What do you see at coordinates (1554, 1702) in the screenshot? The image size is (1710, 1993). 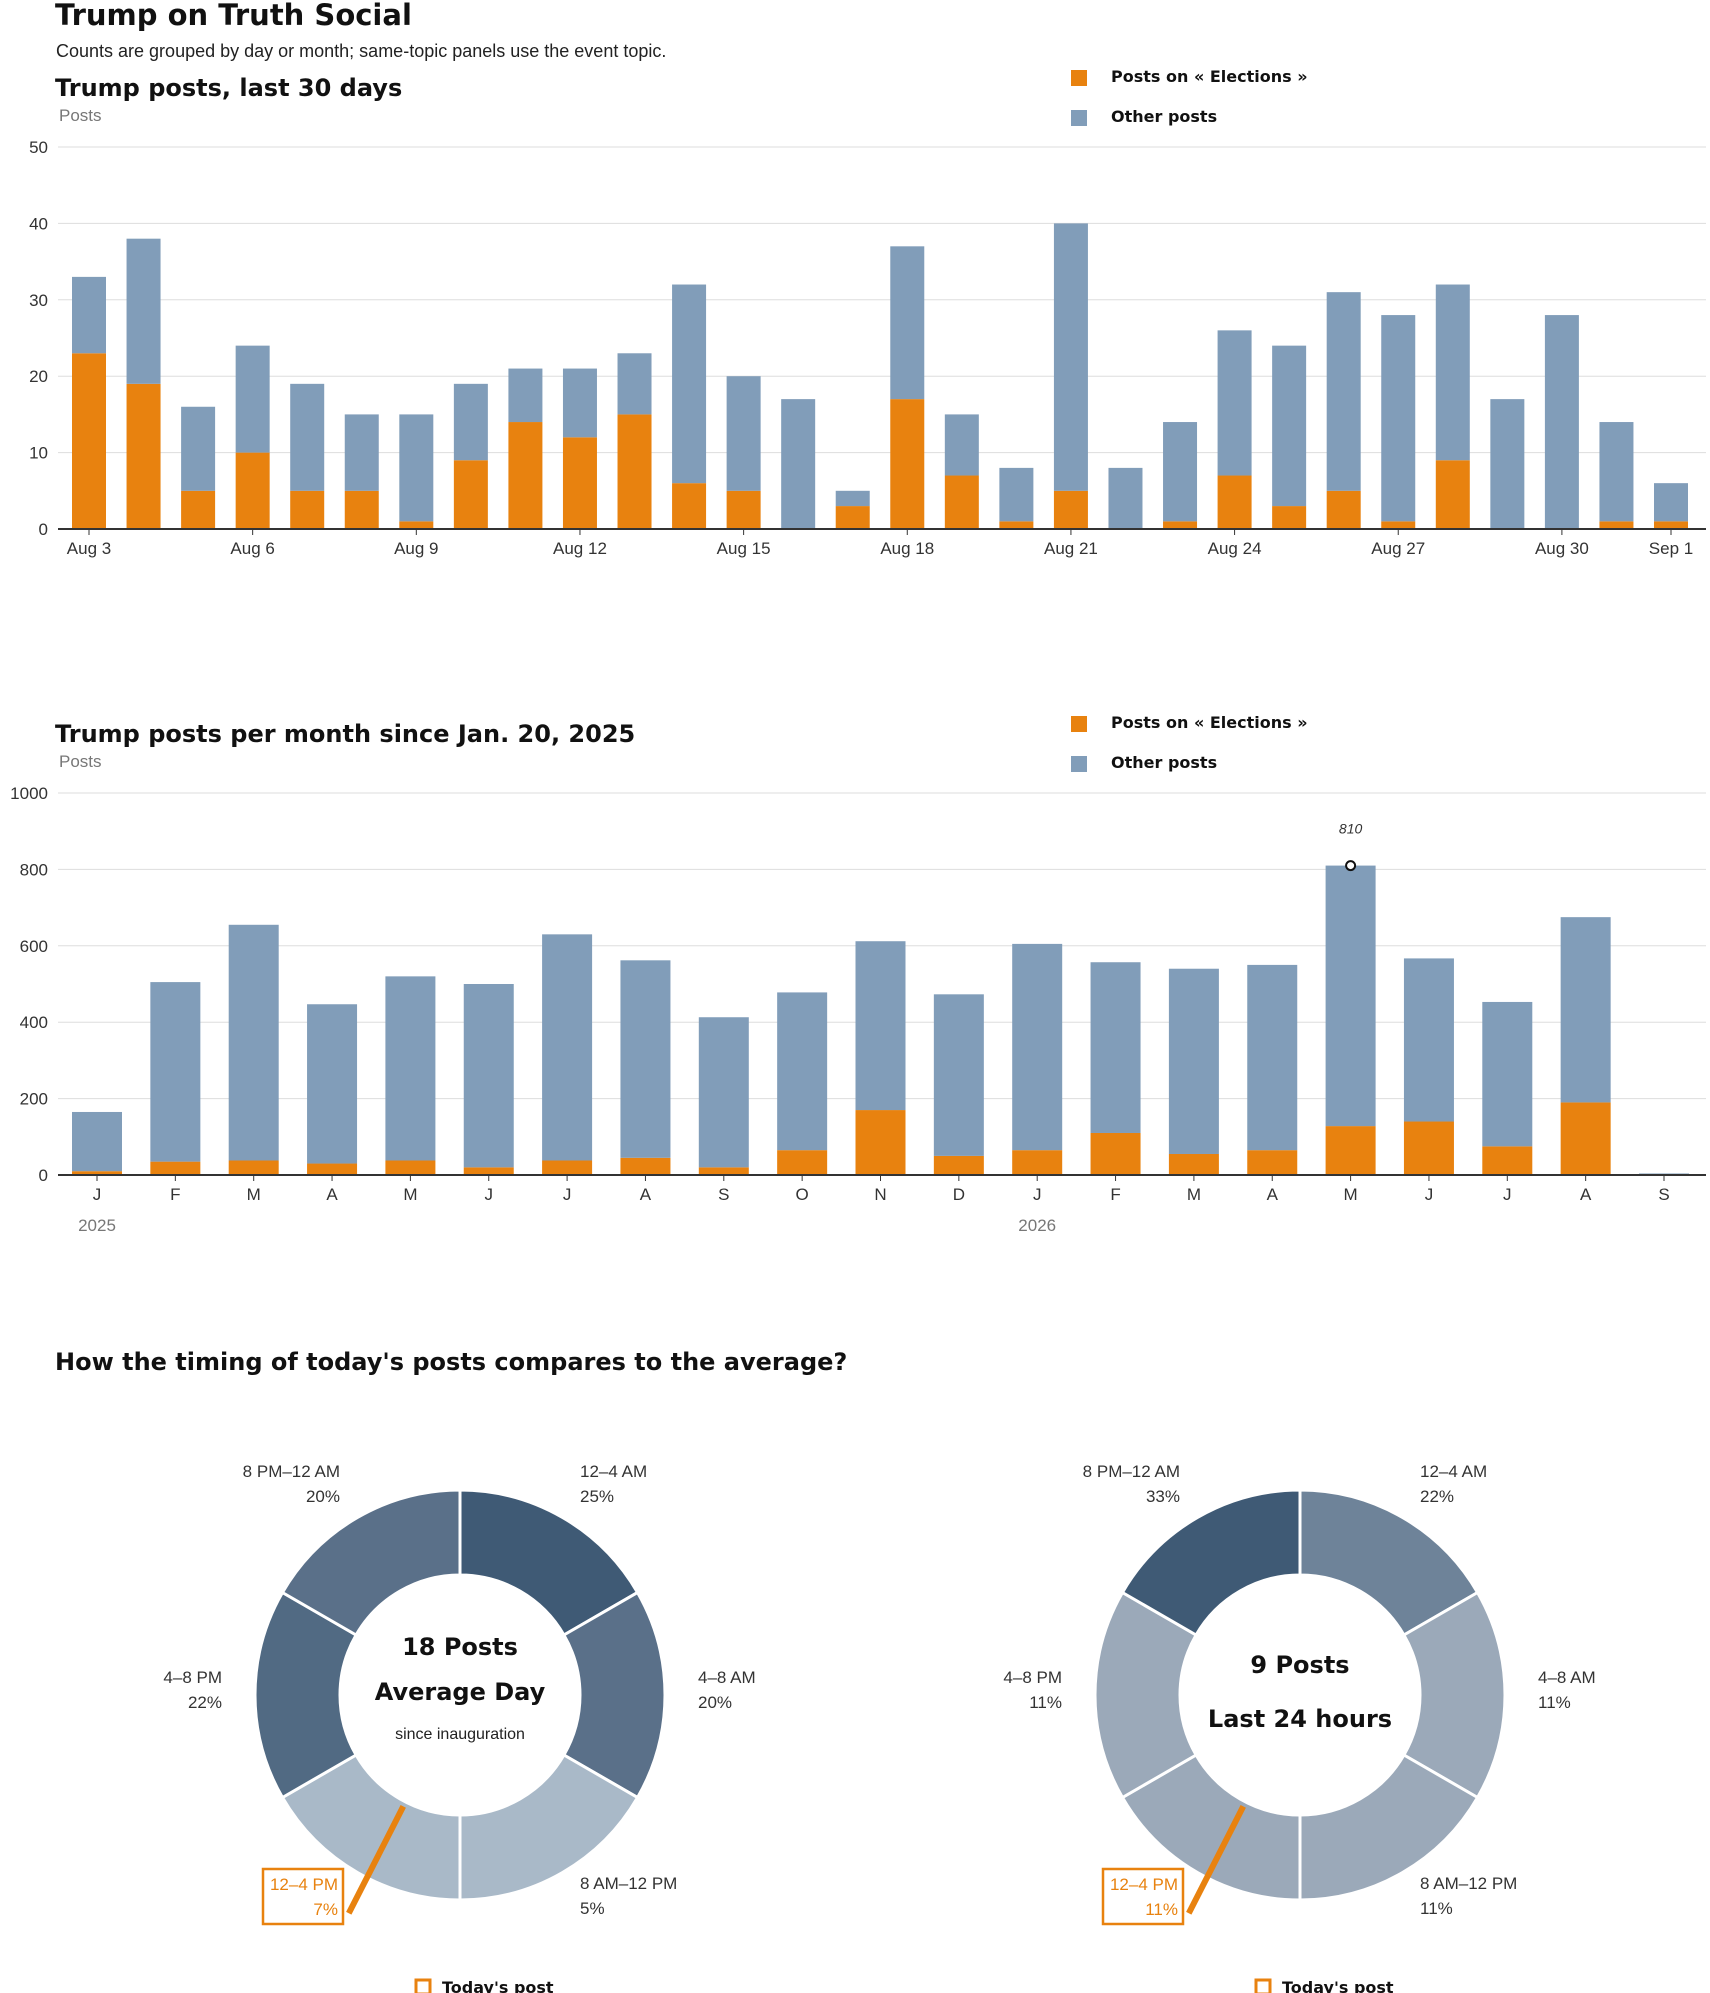 I see `segment-percent: 11%` at bounding box center [1554, 1702].